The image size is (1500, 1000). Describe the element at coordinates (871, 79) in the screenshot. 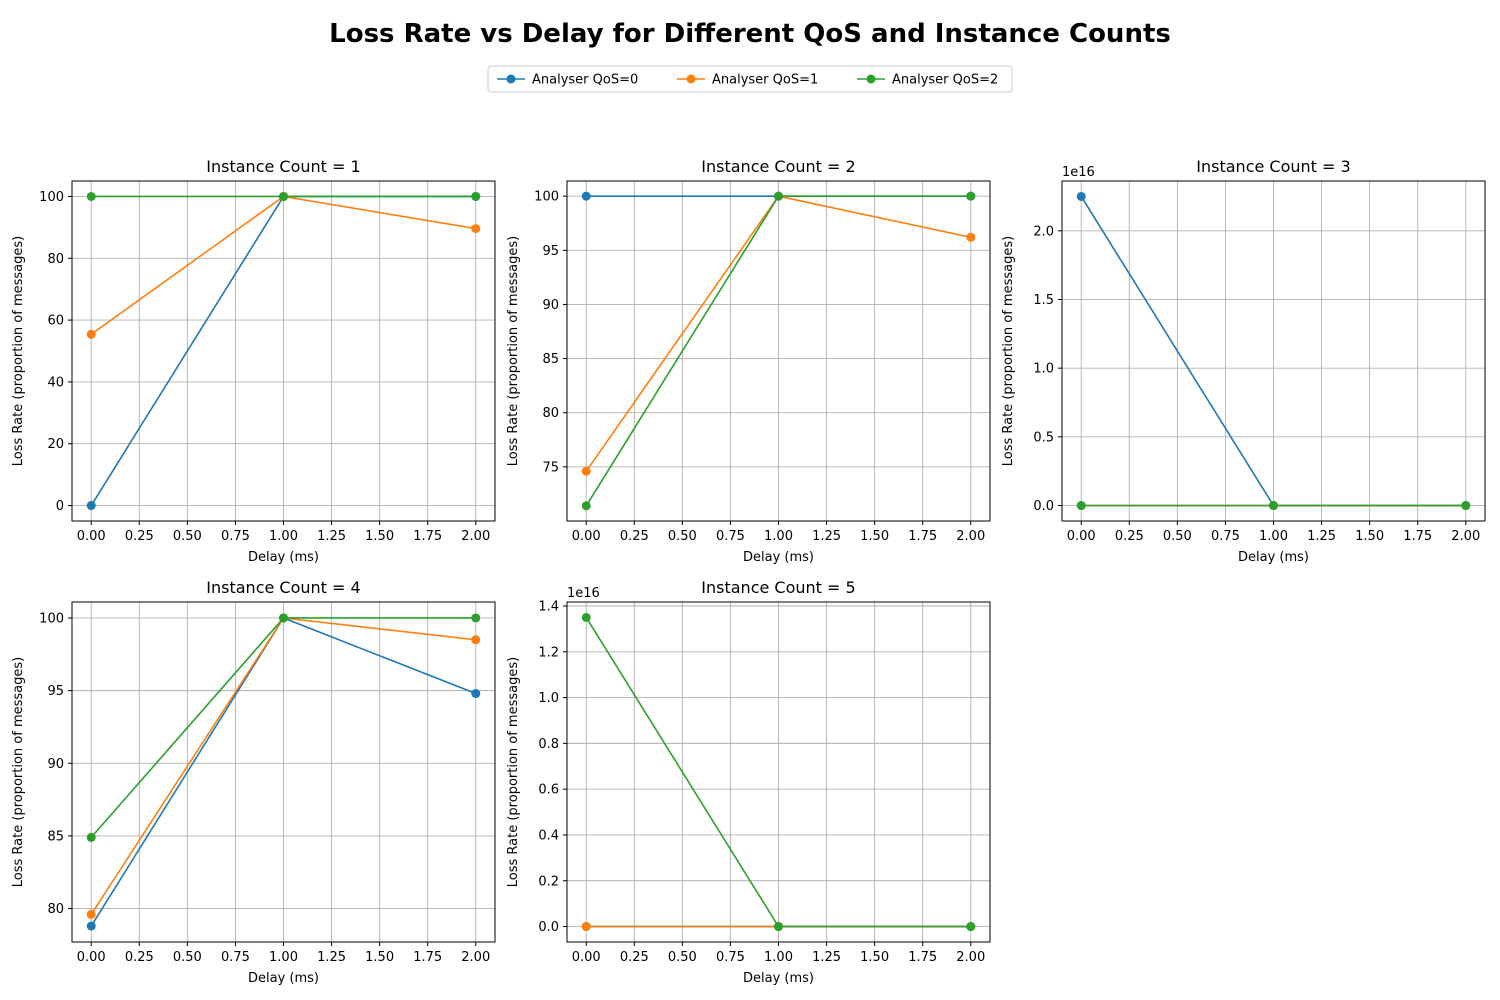

I see `legend-marker-qos2` at that location.